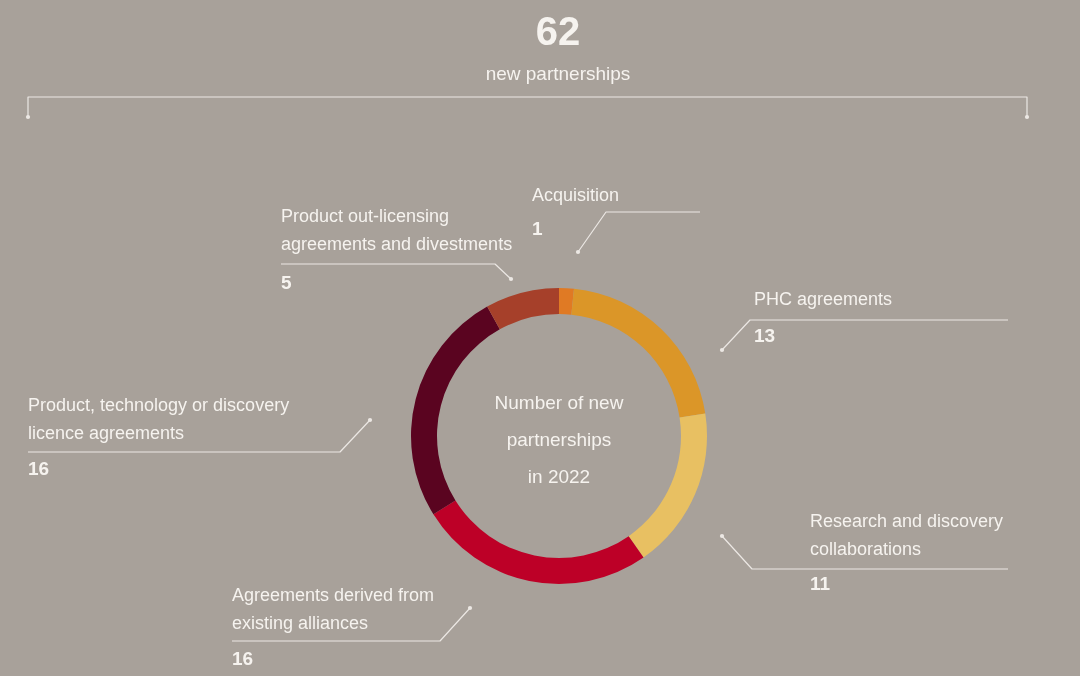 This screenshot has width=1080, height=676. Describe the element at coordinates (765, 335) in the screenshot. I see `data-label: 13` at that location.